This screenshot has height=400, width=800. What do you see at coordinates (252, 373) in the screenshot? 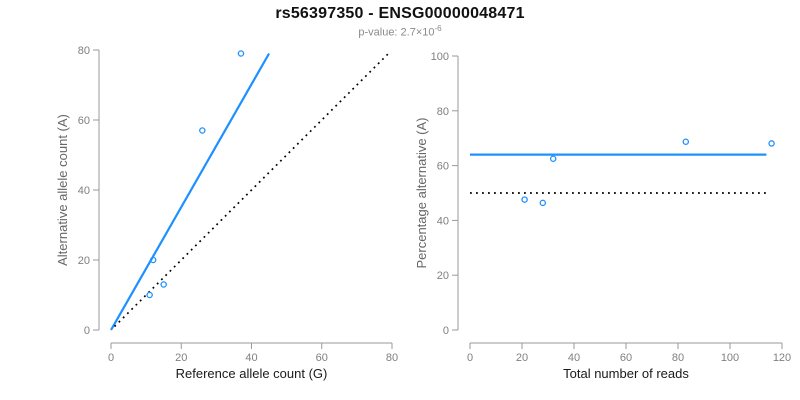
I see `x-axis-title: Reference allele count (G)` at bounding box center [252, 373].